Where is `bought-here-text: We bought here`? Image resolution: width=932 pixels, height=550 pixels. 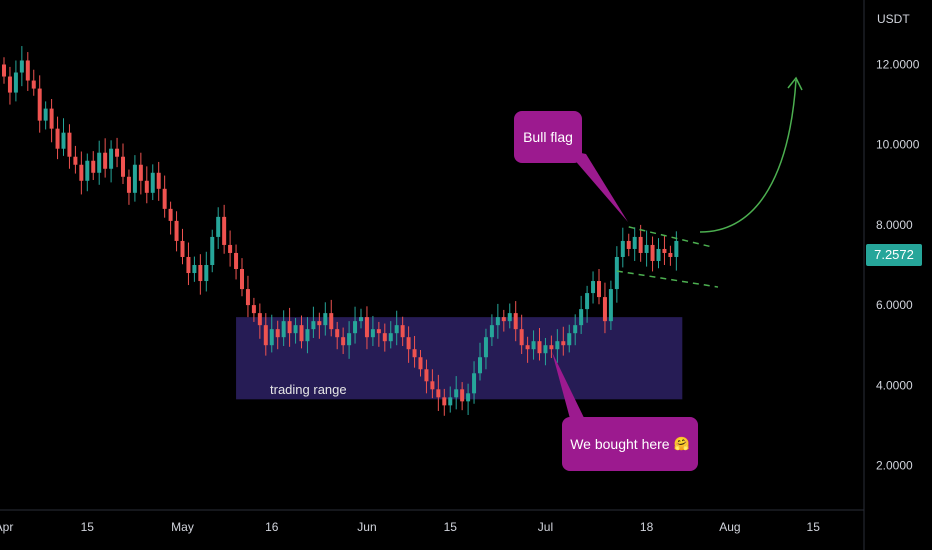 bought-here-text: We bought here is located at coordinates (620, 444).